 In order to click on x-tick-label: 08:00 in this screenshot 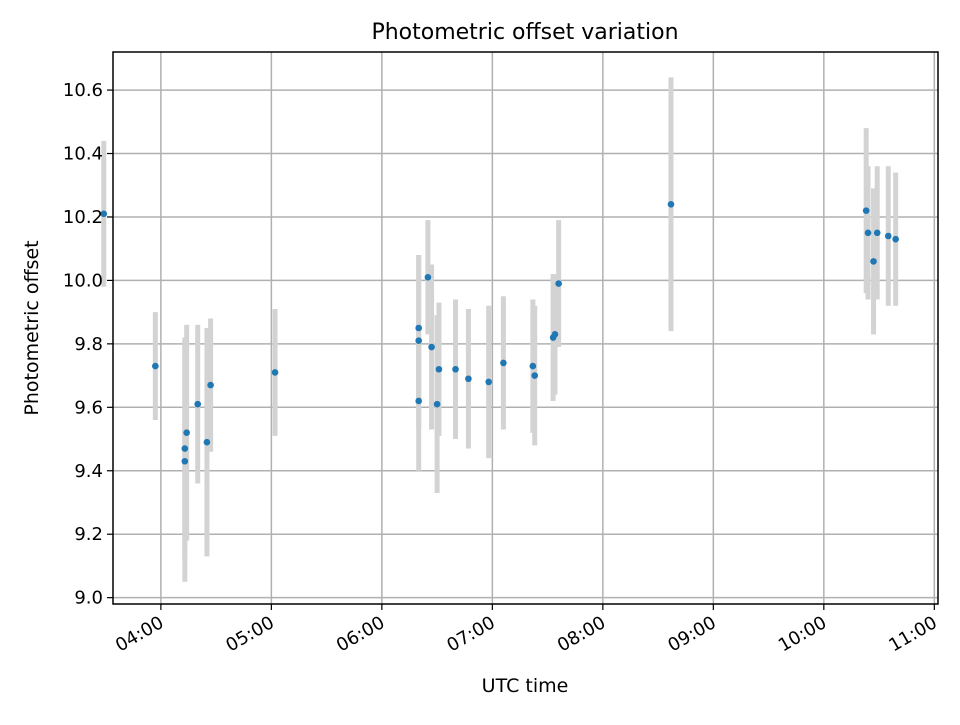, I will do `click(581, 634)`.